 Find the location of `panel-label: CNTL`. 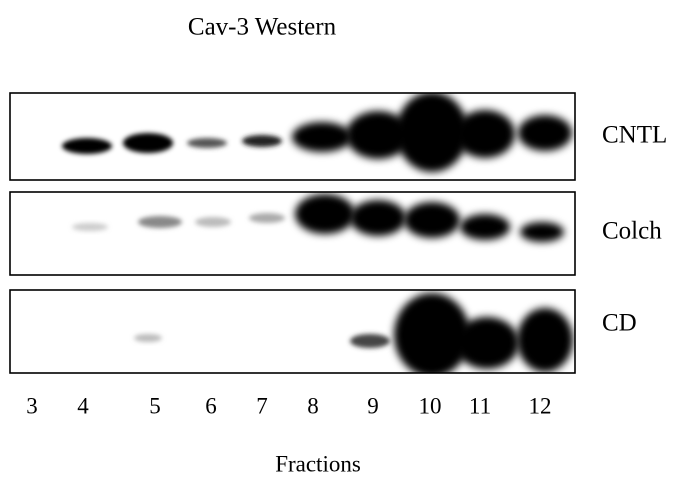

panel-label: CNTL is located at coordinates (634, 135).